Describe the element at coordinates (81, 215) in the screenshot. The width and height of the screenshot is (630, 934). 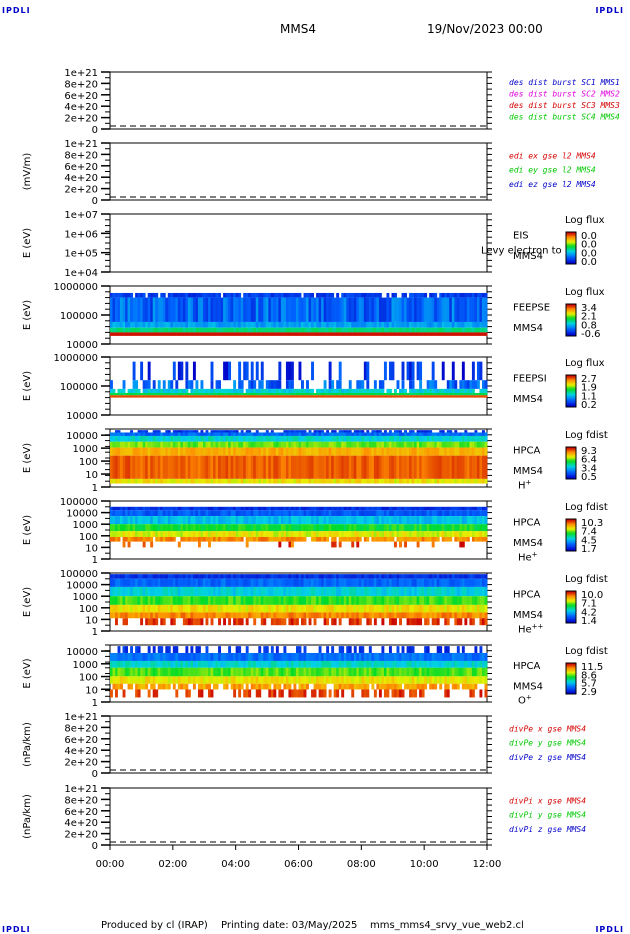
I see `panel-2-ytick-label: 1e+07` at that location.